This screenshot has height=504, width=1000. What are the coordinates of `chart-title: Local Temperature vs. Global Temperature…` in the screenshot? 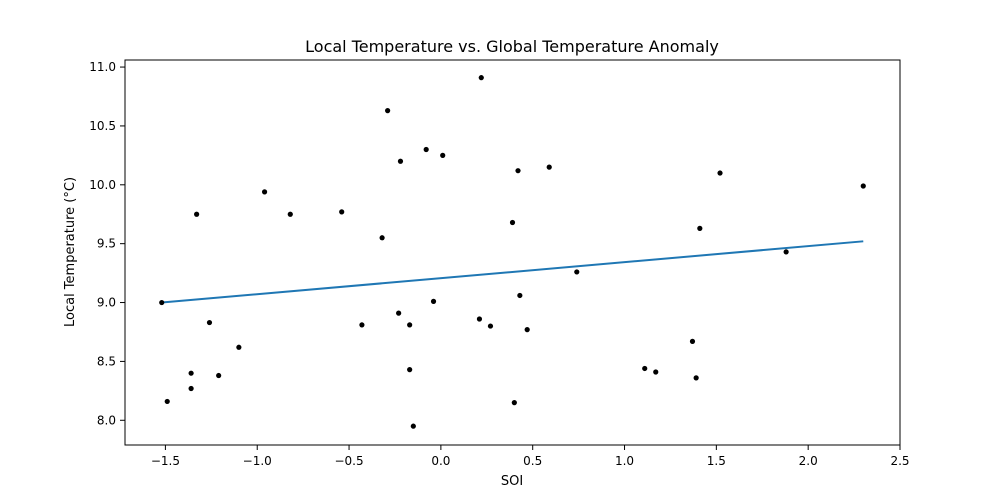 It's located at (512, 46).